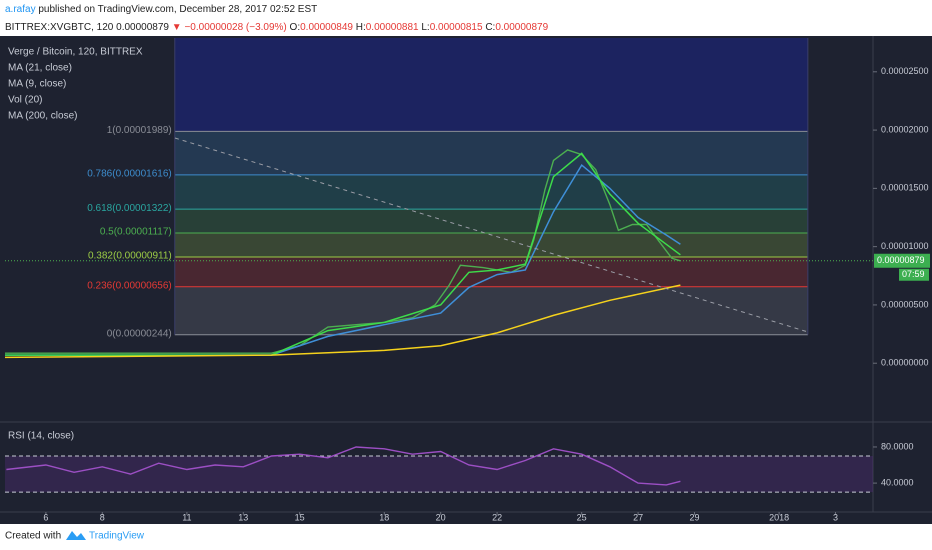 This screenshot has width=932, height=550. Describe the element at coordinates (45, 517) in the screenshot. I see `x-tick-label: 6` at that location.